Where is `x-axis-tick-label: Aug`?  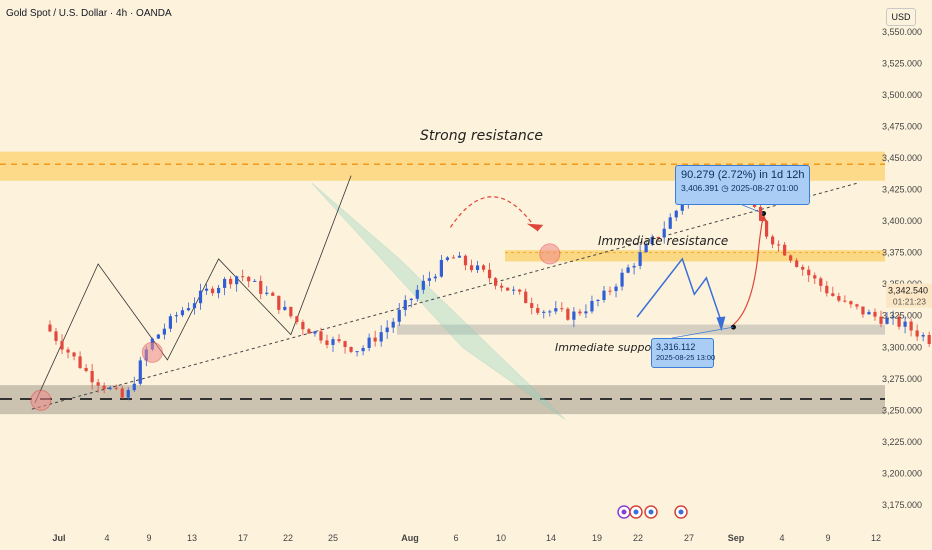
x-axis-tick-label: Aug is located at coordinates (410, 538).